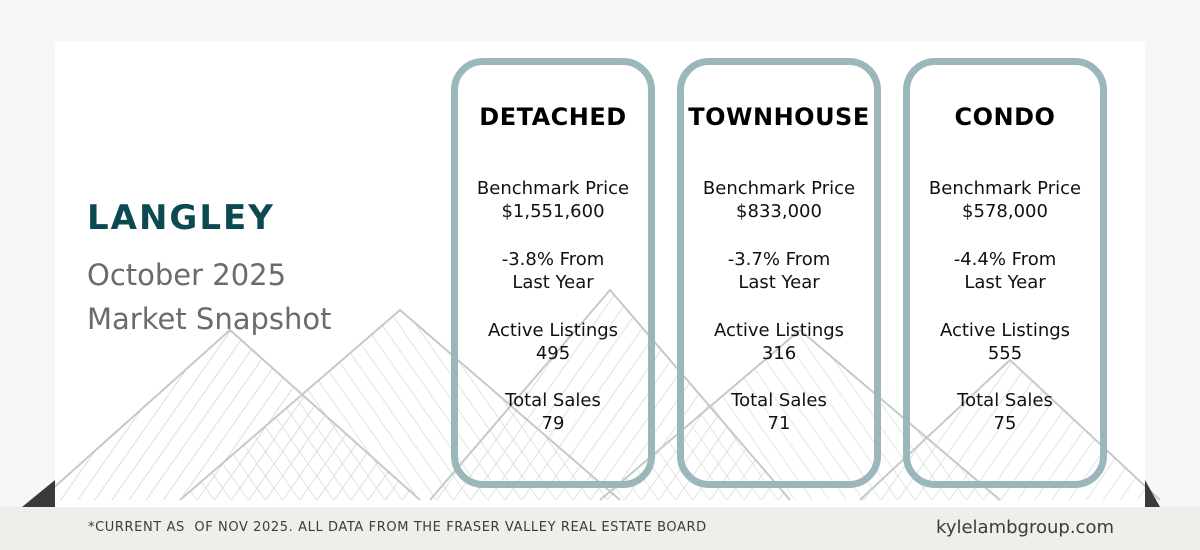 Image resolution: width=1200 pixels, height=550 pixels. Describe the element at coordinates (779, 259) in the screenshot. I see `year-change-value: -3.7% From` at that location.